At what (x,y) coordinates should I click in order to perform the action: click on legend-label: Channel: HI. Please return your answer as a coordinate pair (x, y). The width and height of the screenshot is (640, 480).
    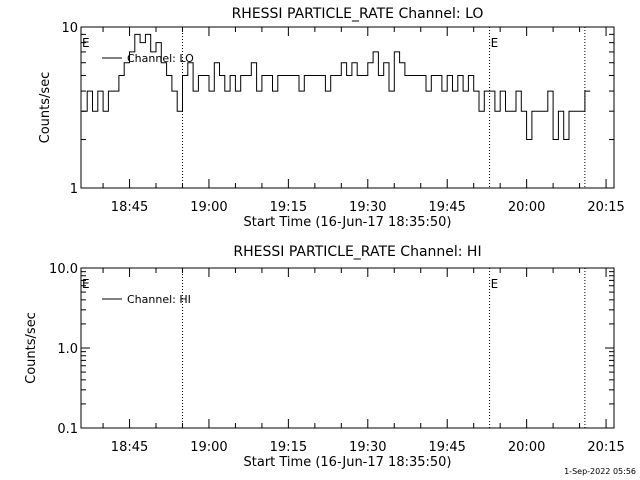
    Looking at the image, I should click on (159, 299).